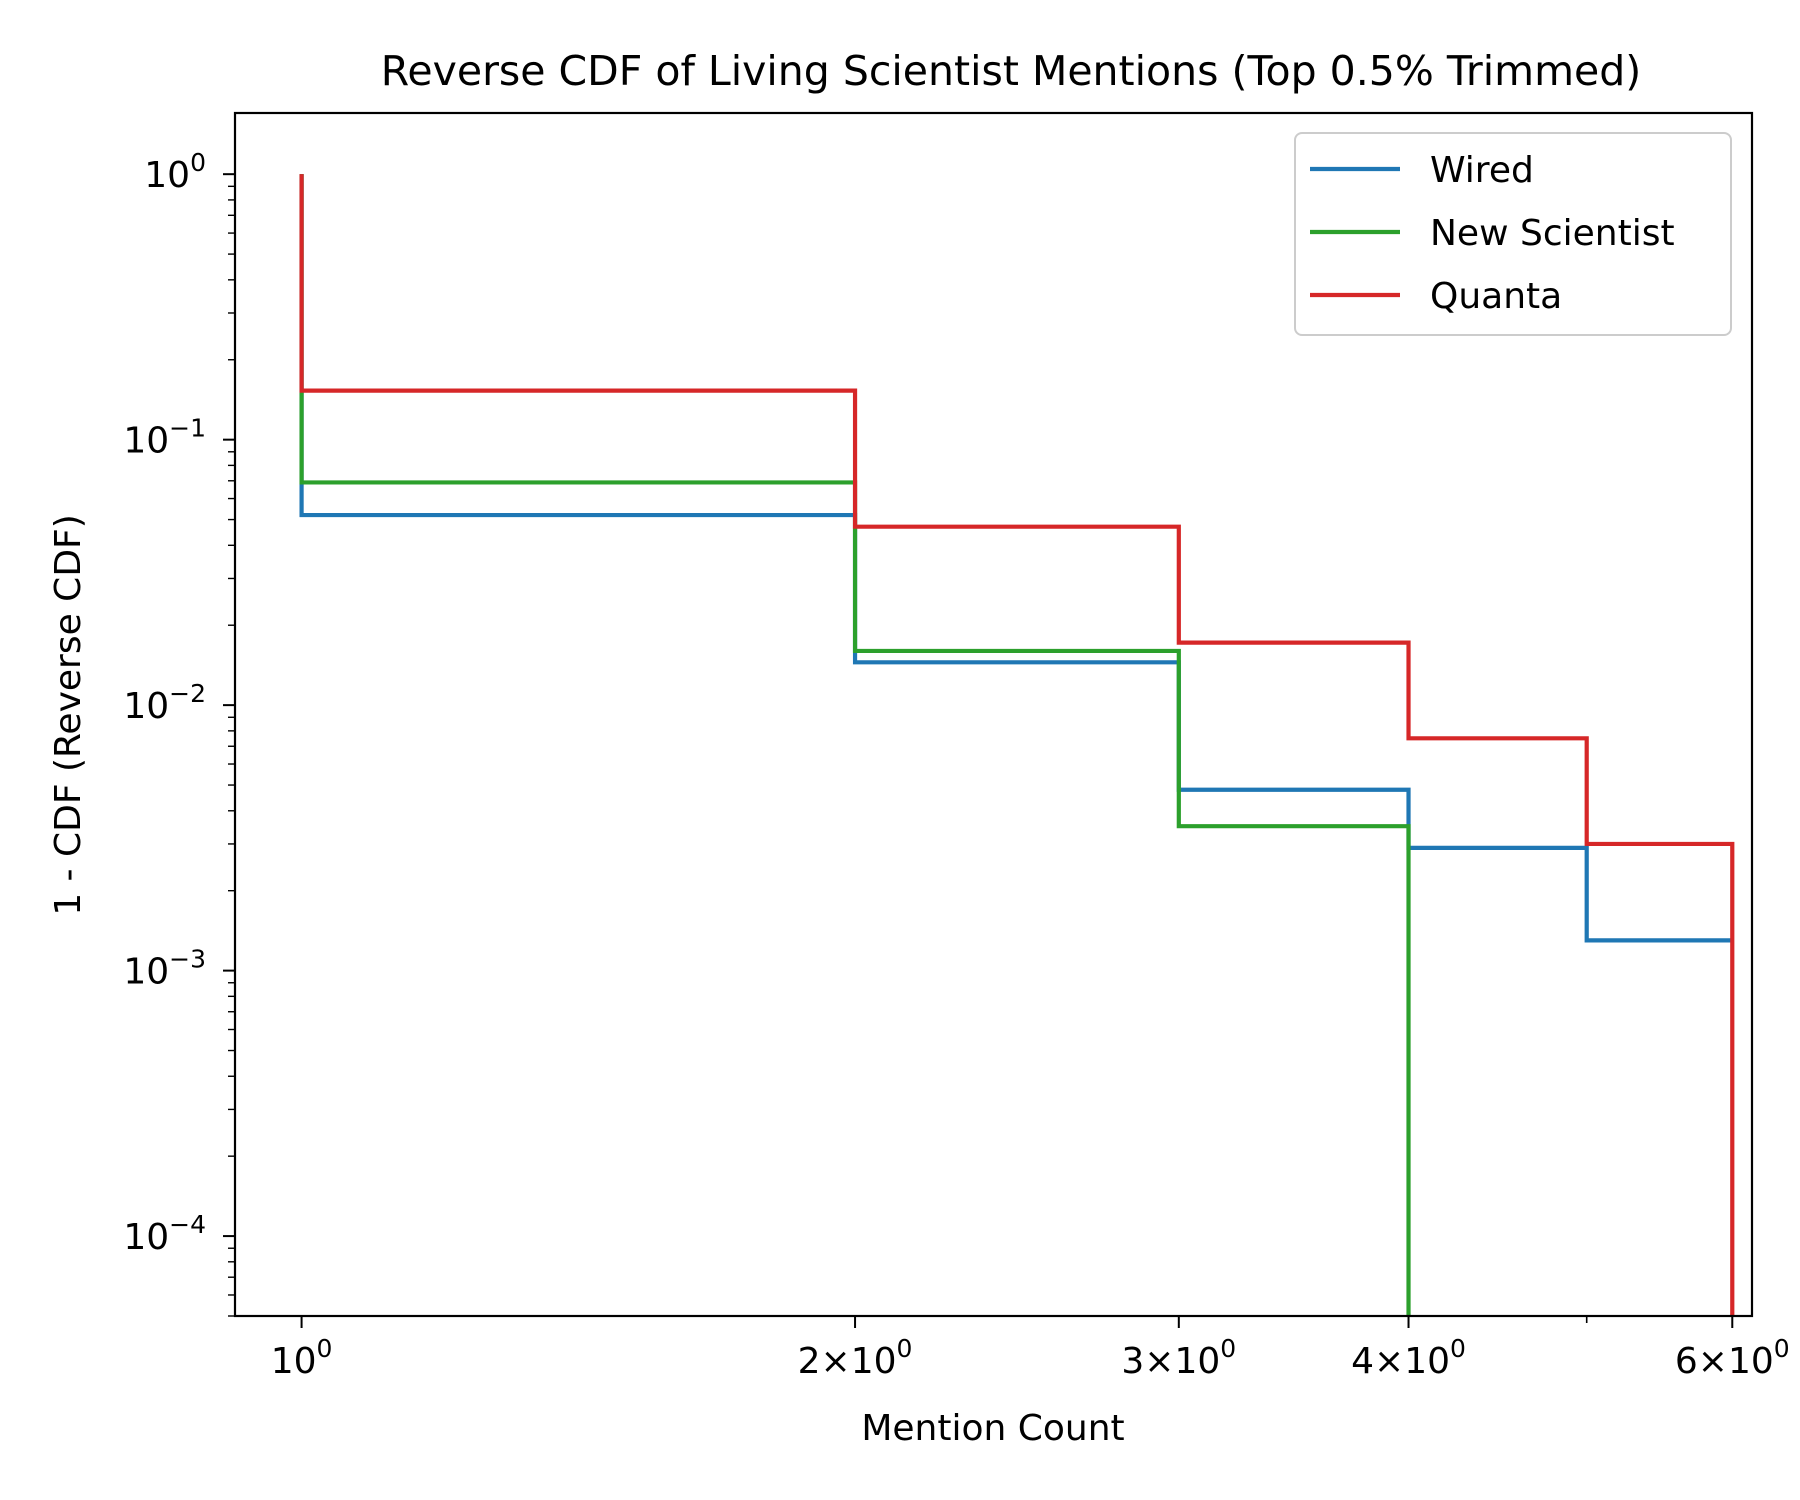  What do you see at coordinates (164, 1234) in the screenshot?
I see `y-tick-label-4: 10⁻⁴` at bounding box center [164, 1234].